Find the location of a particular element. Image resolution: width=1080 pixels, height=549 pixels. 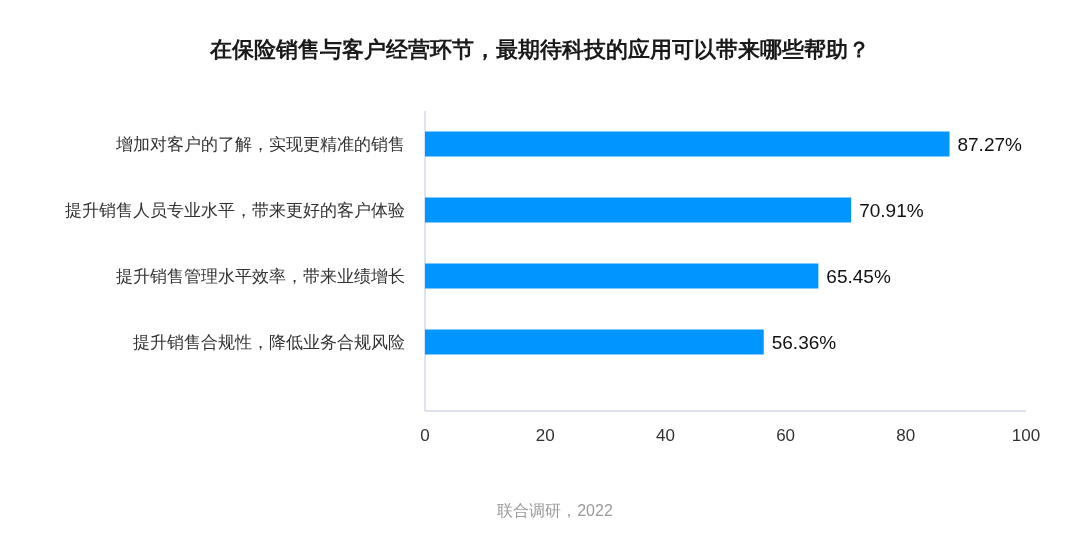

category-label: 增加对客户的了解，实现更精准的销售 is located at coordinates (260, 144).